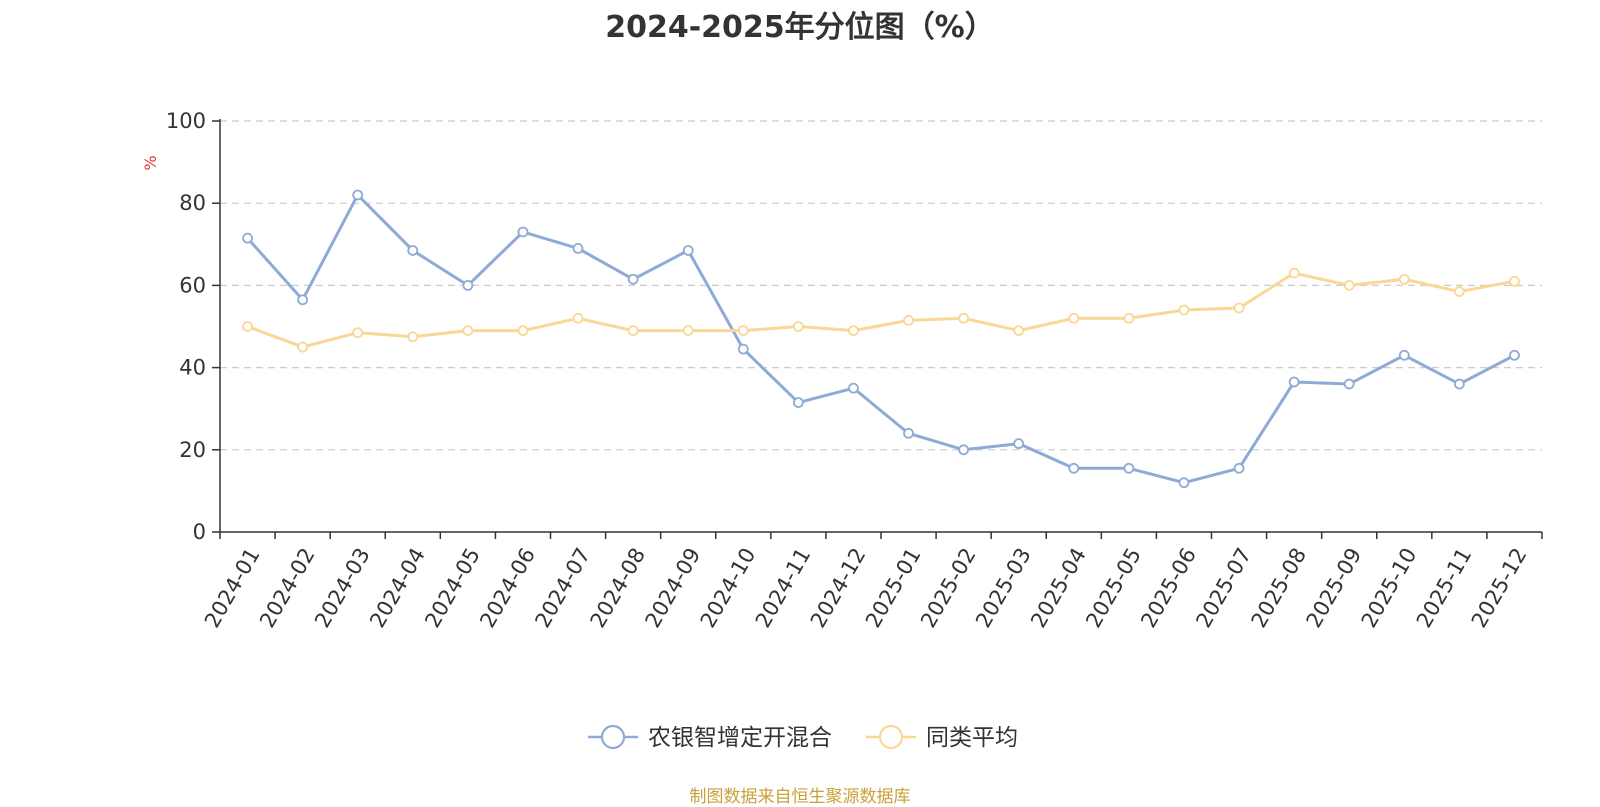 This screenshot has height=807, width=1600. What do you see at coordinates (199, 532) in the screenshot?
I see `y-tick-label: 0` at bounding box center [199, 532].